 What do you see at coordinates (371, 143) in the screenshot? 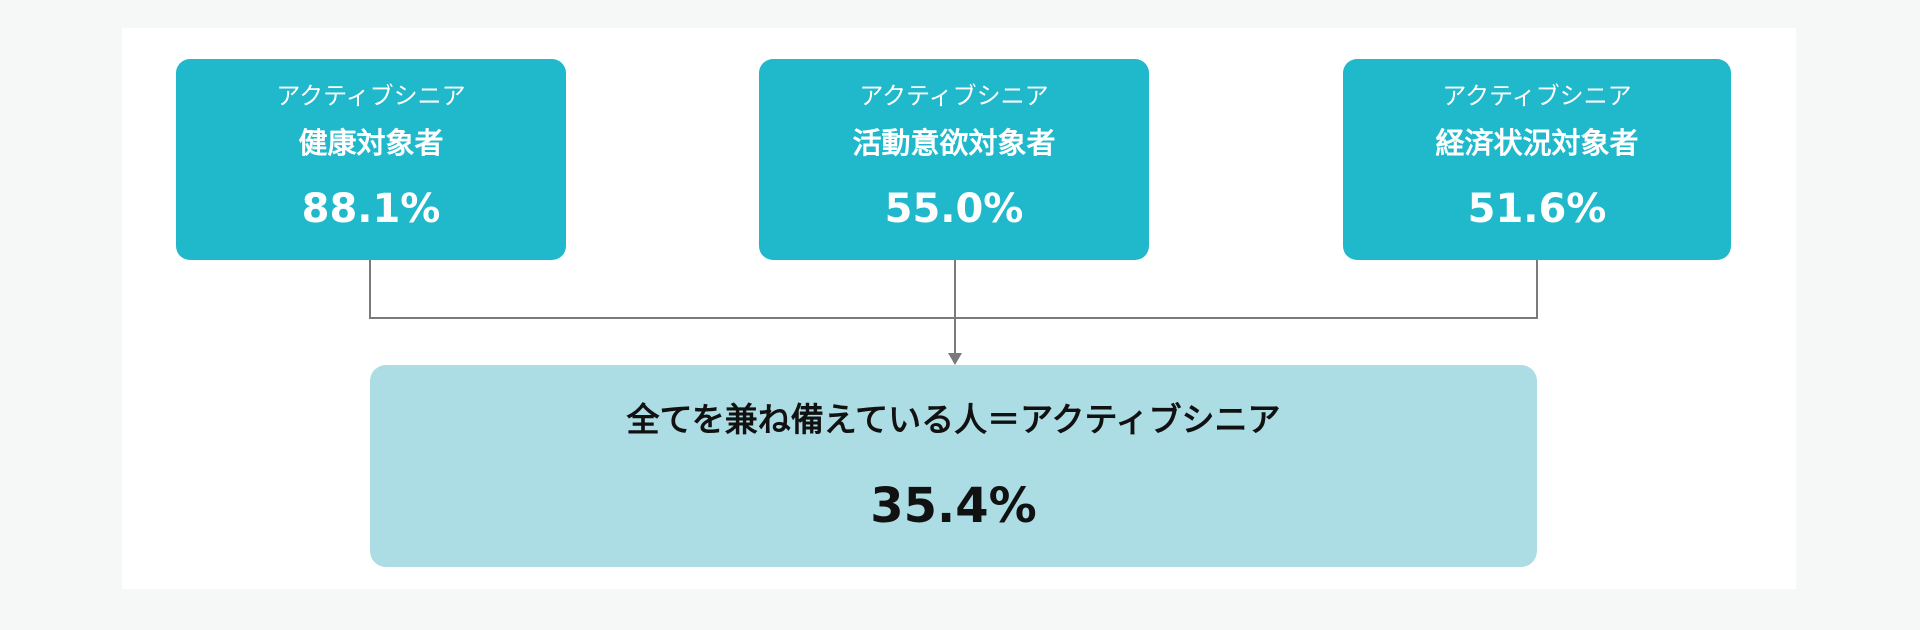
I see `box-title: 健康対象者` at bounding box center [371, 143].